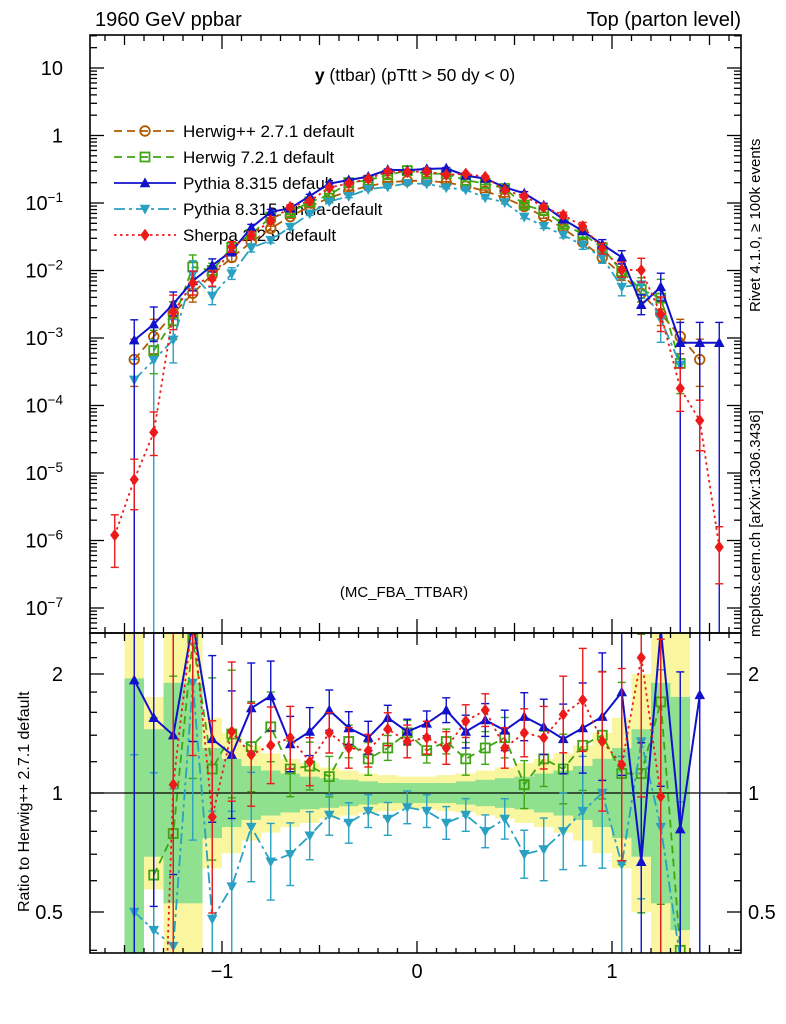 The image size is (786, 1024). Describe the element at coordinates (753, 675) in the screenshot. I see `ratio-y-tick-label-right: 2` at that location.